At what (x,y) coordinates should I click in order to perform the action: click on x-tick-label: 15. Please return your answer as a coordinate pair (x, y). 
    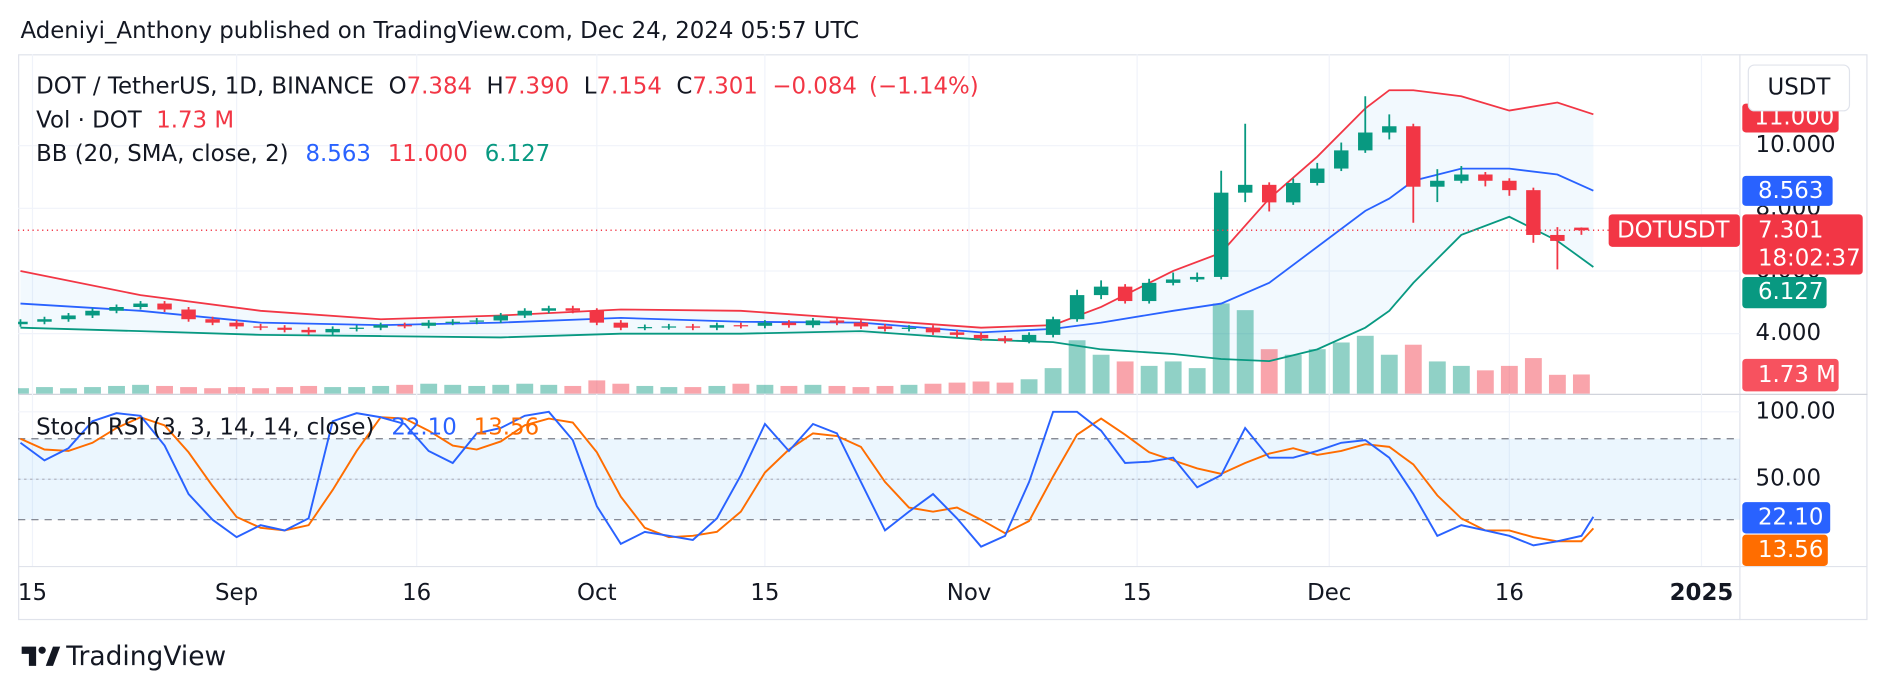
    Looking at the image, I should click on (1137, 593).